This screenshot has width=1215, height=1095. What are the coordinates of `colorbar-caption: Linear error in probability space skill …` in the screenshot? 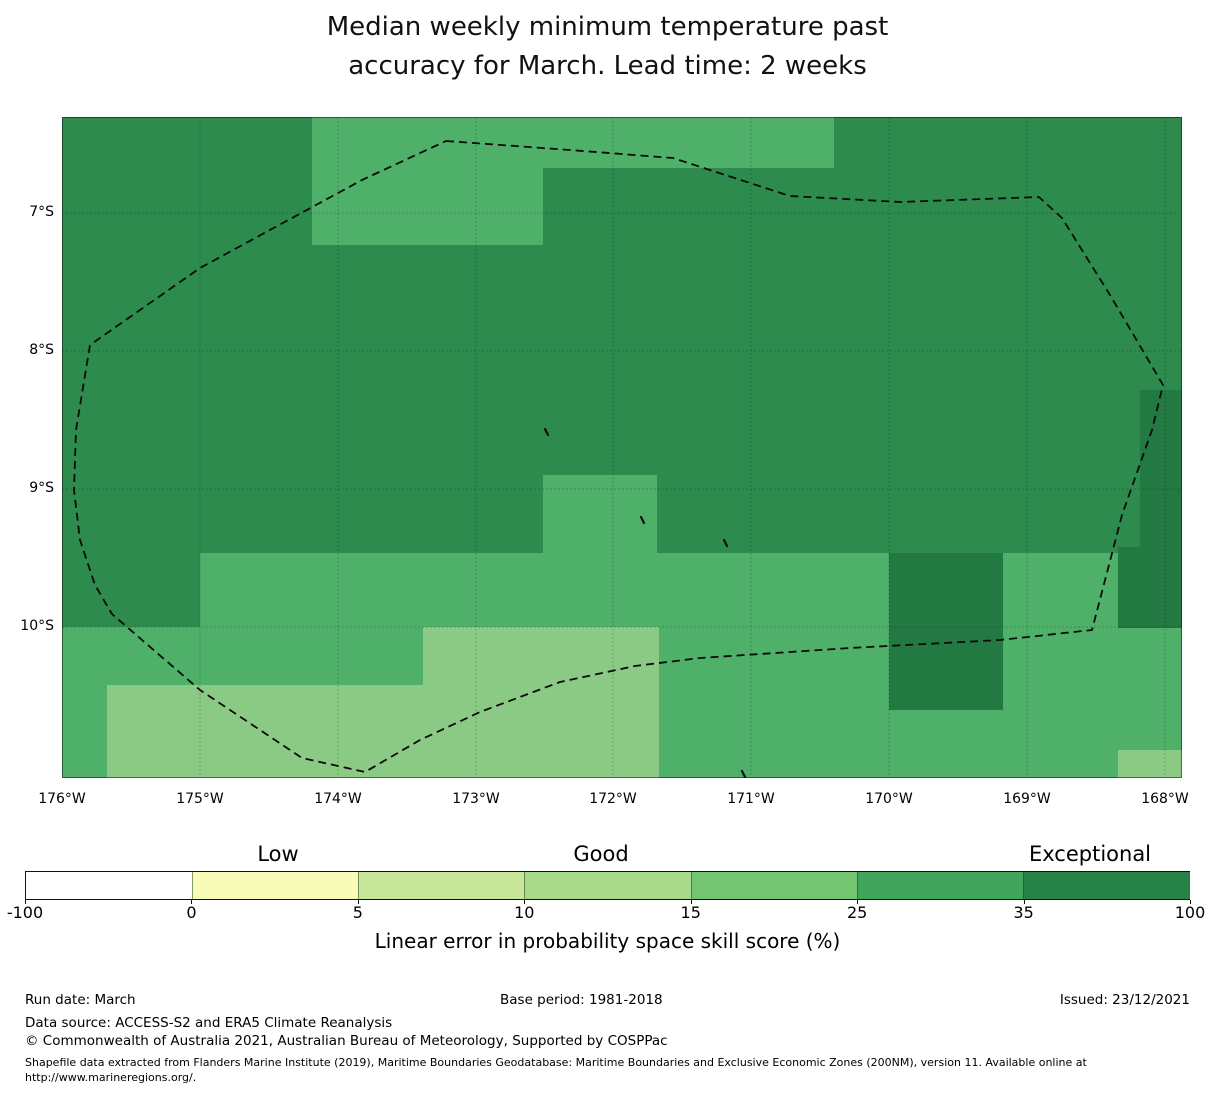 It's located at (607, 941).